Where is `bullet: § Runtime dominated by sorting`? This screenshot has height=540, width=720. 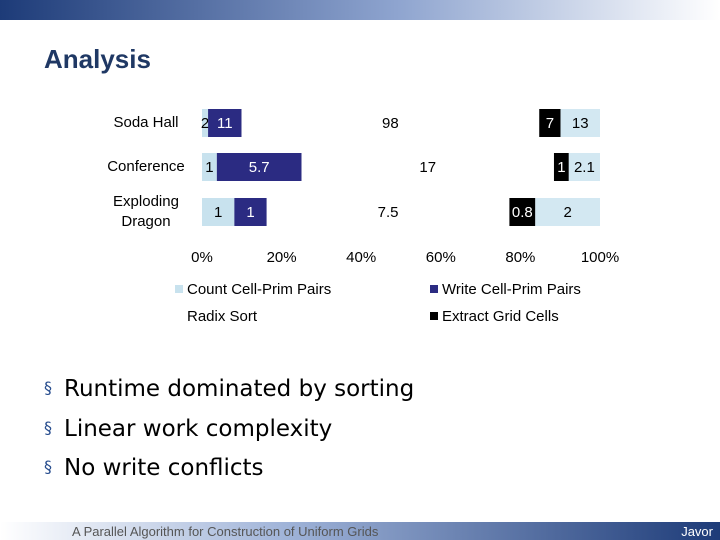
bullet: § Runtime dominated by sorting is located at coordinates (229, 389).